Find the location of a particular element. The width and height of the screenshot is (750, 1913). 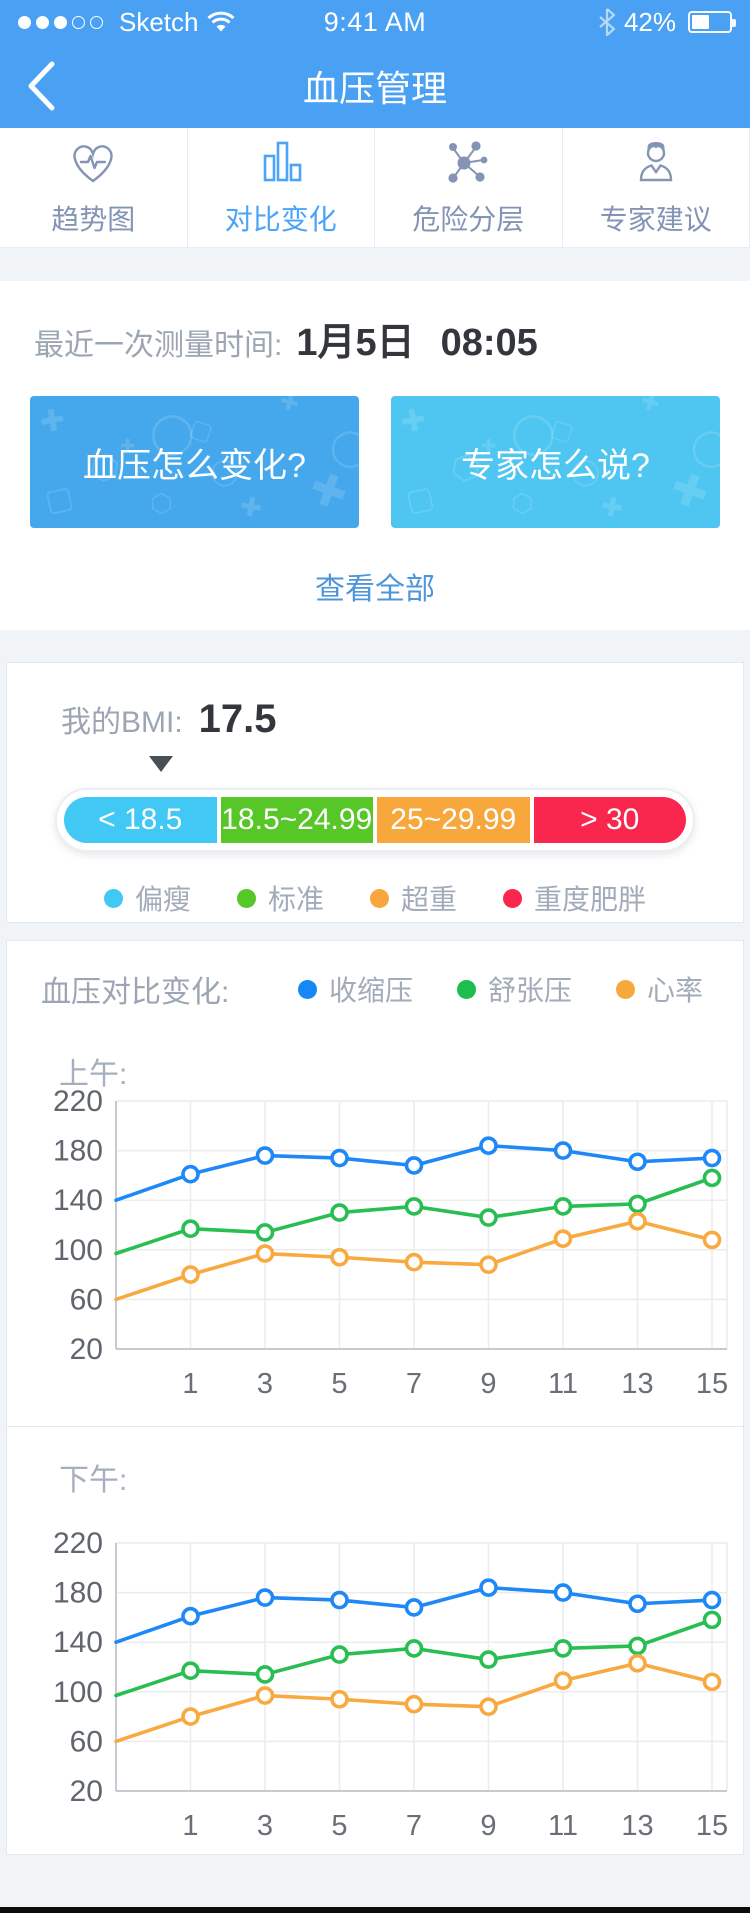

legend-item-underweight: 偏瘦 is located at coordinates (147, 898).